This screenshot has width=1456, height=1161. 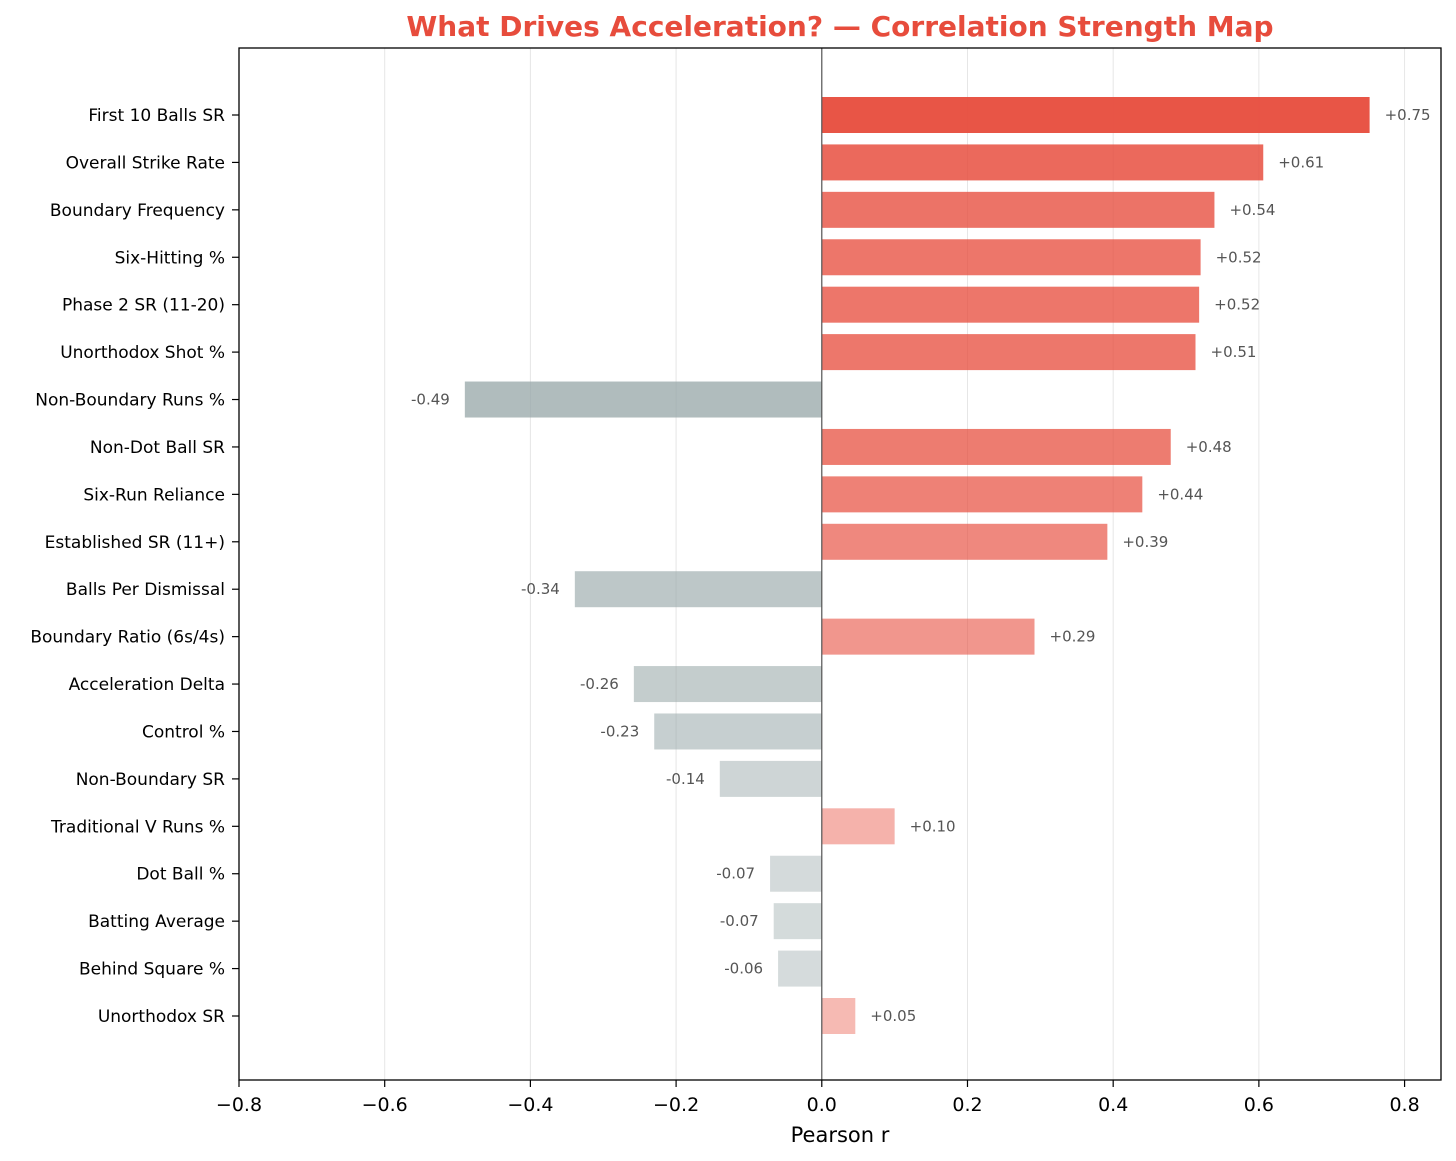 What do you see at coordinates (530, 1105) in the screenshot?
I see `x-tick-label: −0.4` at bounding box center [530, 1105].